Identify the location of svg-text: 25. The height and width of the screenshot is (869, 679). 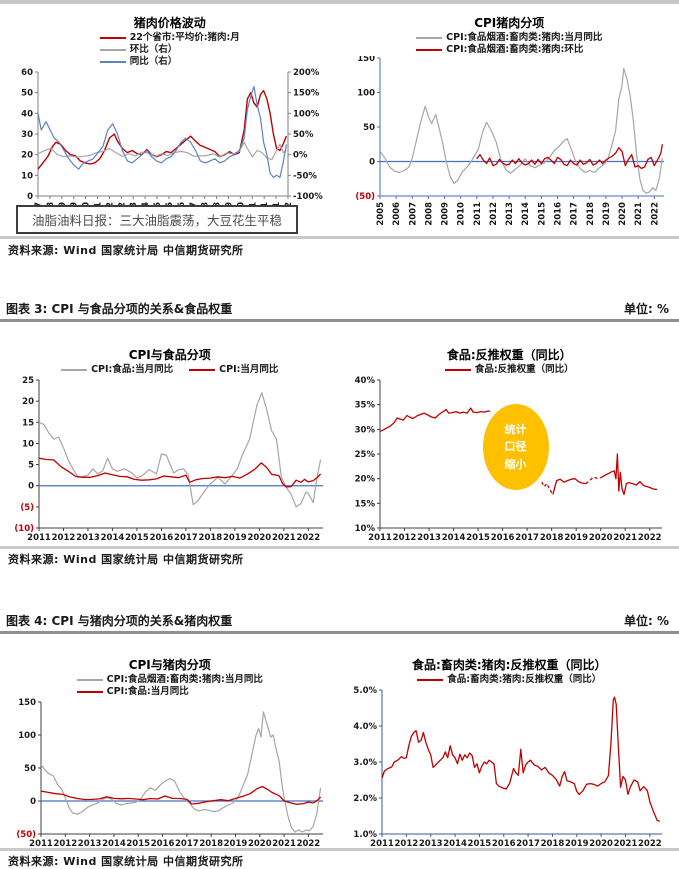
(28, 381).